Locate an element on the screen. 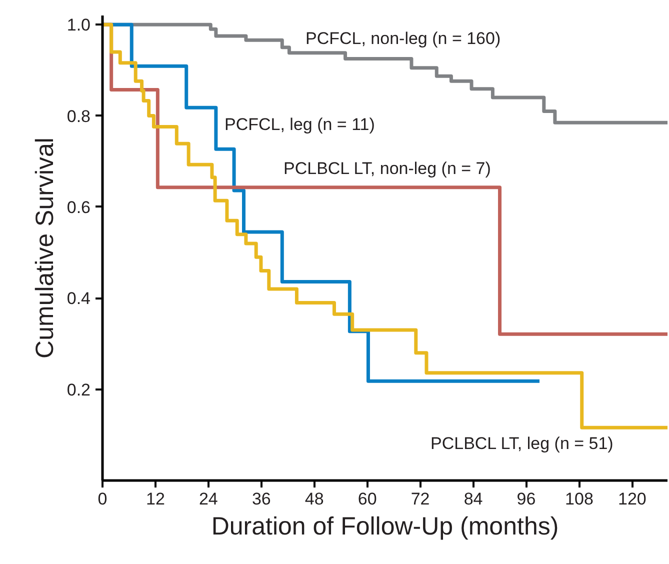 The height and width of the screenshot is (564, 669). x-tick-label: 96 is located at coordinates (526, 499).